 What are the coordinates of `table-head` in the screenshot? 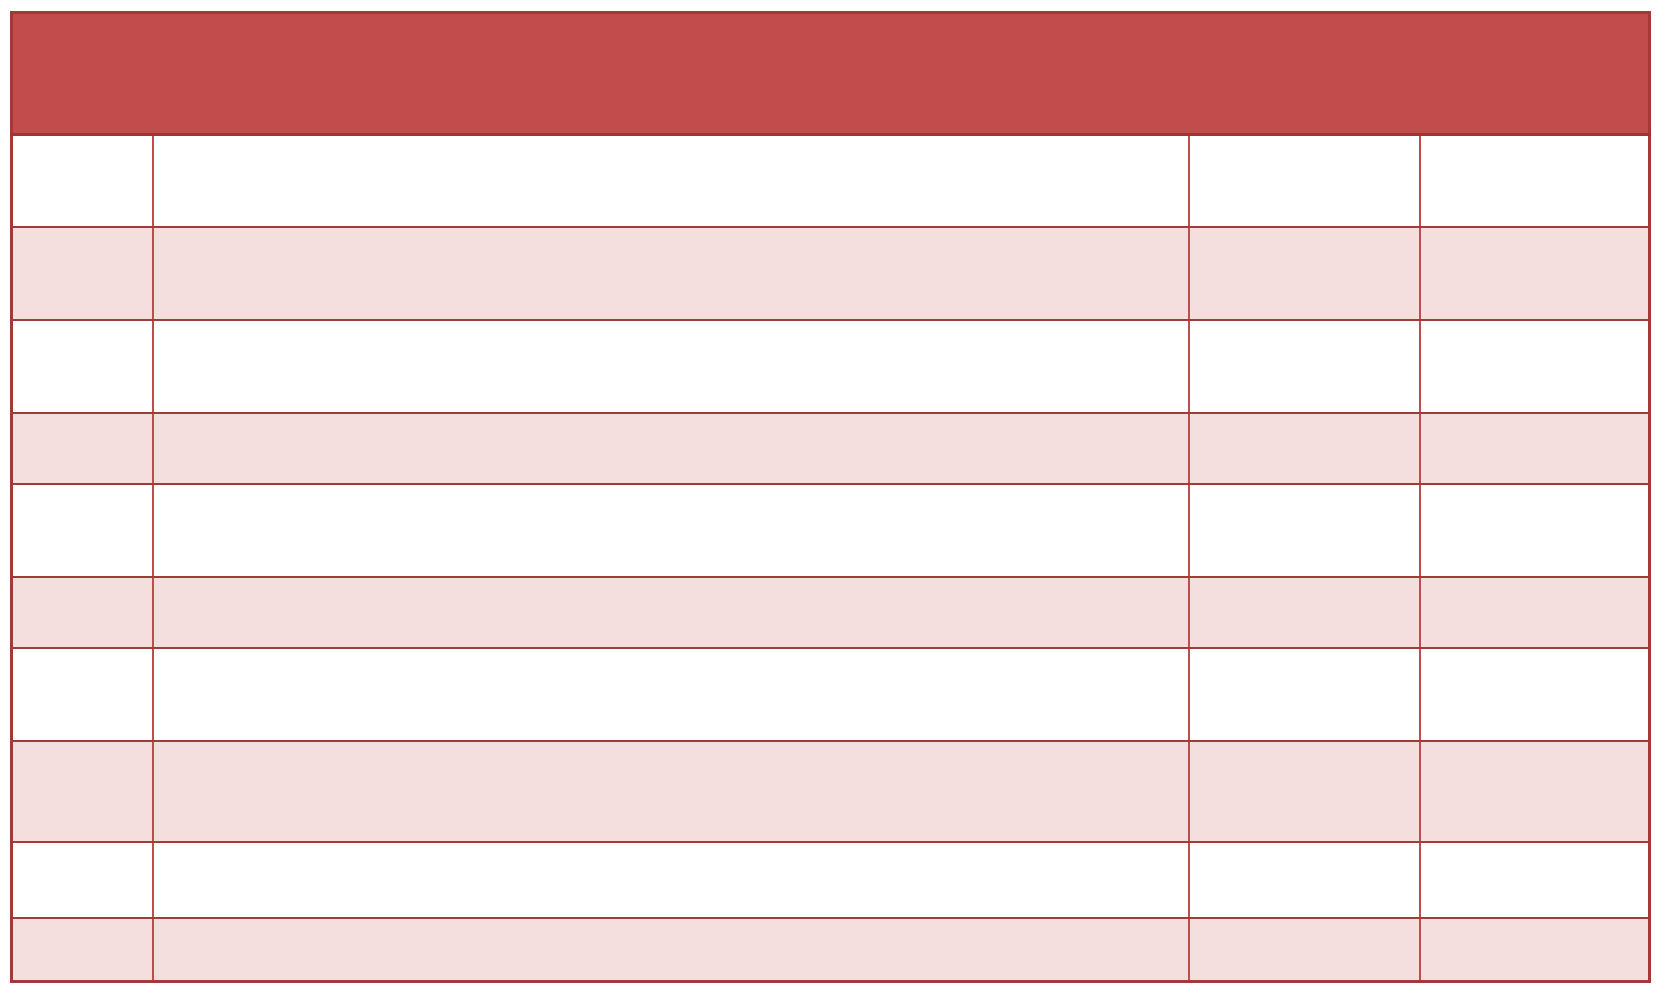 It's located at (830, 74).